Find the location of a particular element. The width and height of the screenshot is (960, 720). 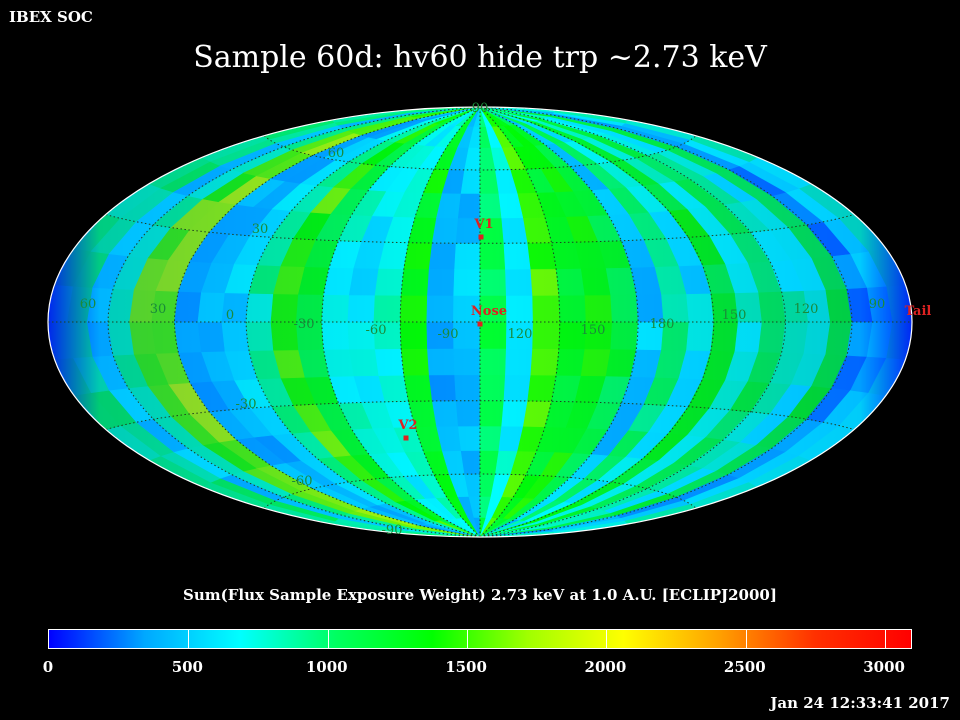

timestamp: Jan 24 12:33:41 2017 is located at coordinates (860, 703).